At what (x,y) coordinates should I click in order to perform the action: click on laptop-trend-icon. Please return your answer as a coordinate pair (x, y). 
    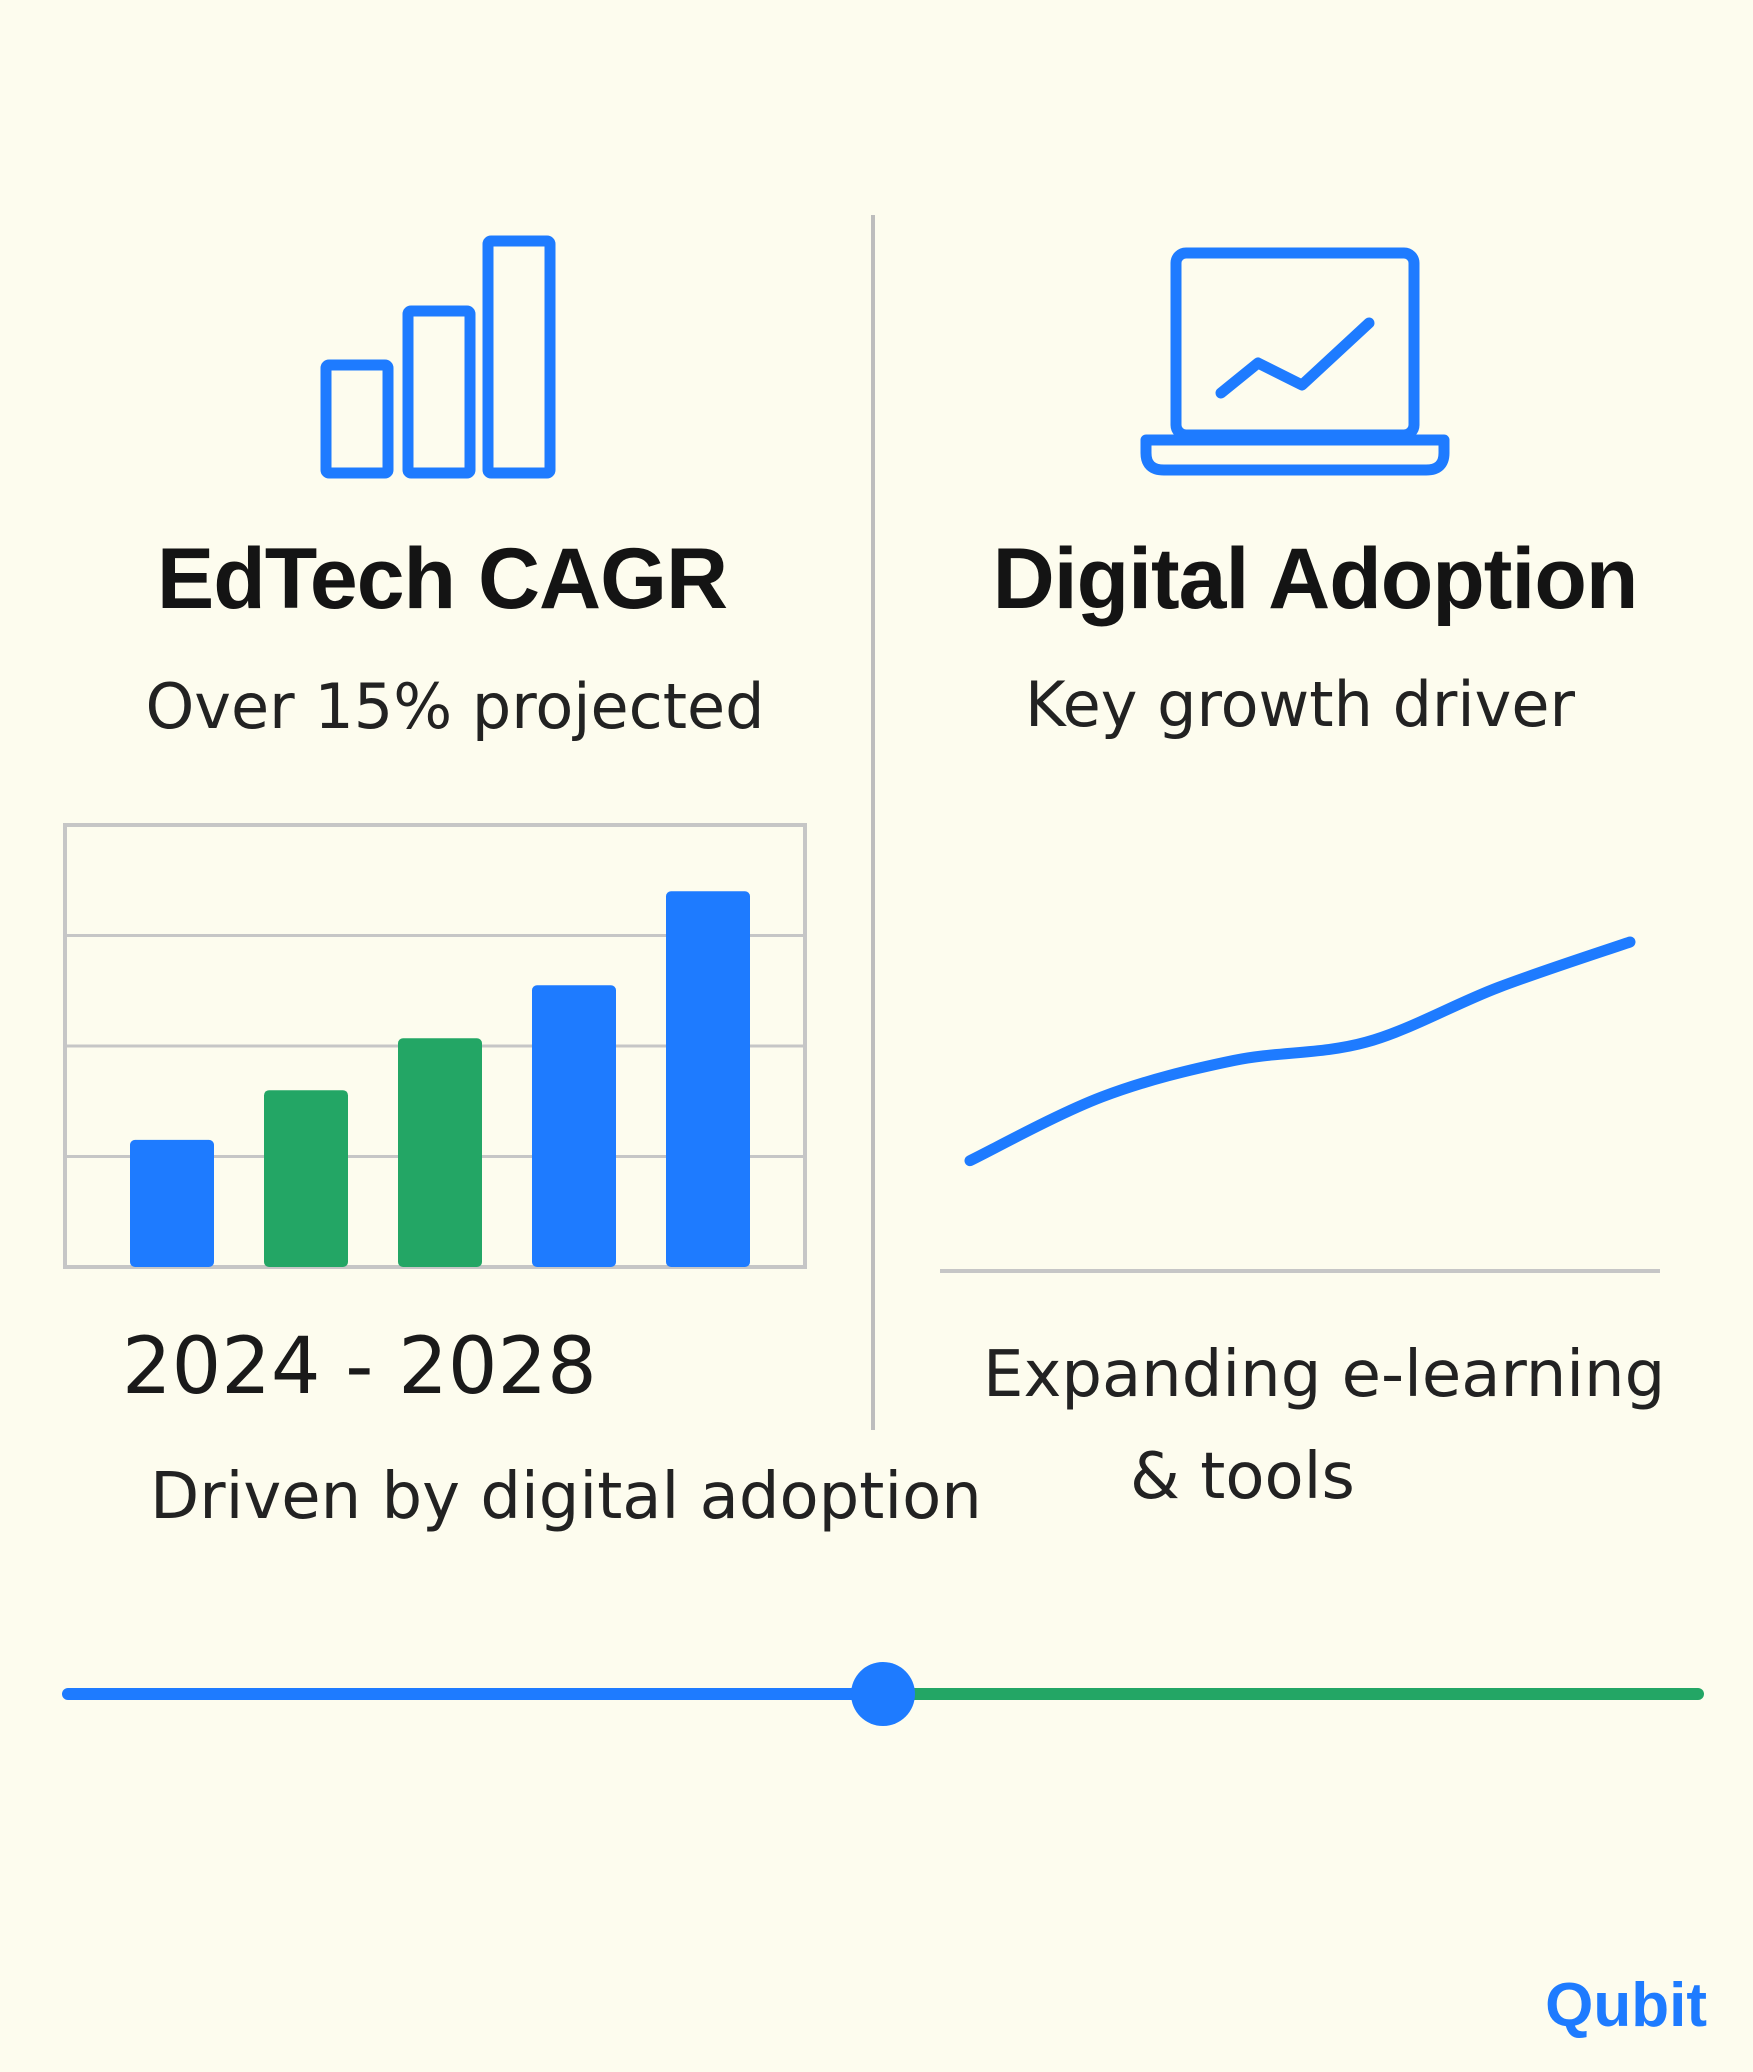
    Looking at the image, I should click on (1295, 361).